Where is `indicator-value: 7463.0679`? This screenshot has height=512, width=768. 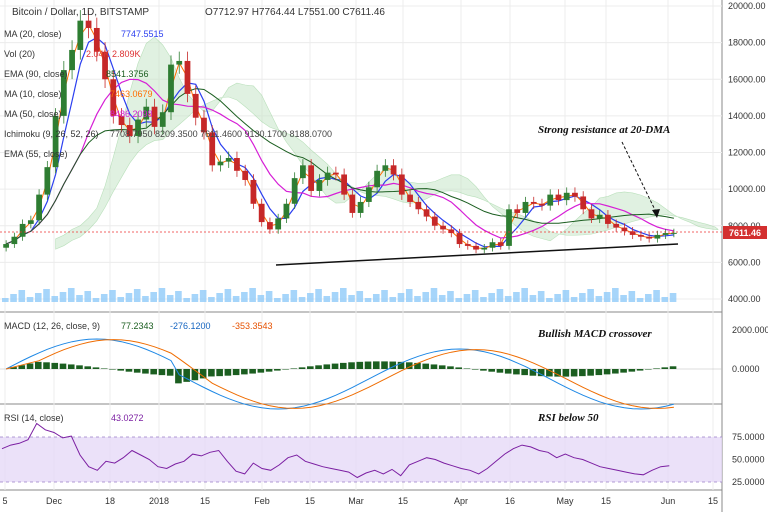
indicator-value: 7463.0679 is located at coordinates (131, 94).